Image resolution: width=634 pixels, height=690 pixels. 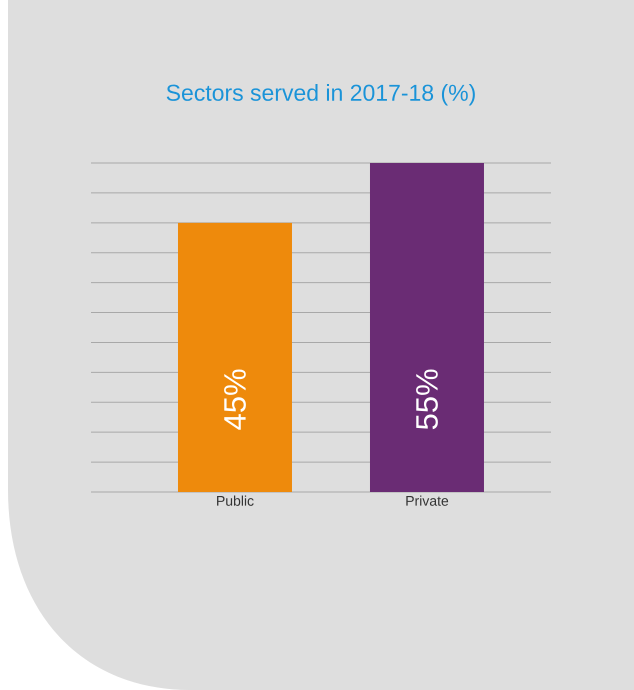 What do you see at coordinates (235, 400) in the screenshot?
I see `data-label: 45%` at bounding box center [235, 400].